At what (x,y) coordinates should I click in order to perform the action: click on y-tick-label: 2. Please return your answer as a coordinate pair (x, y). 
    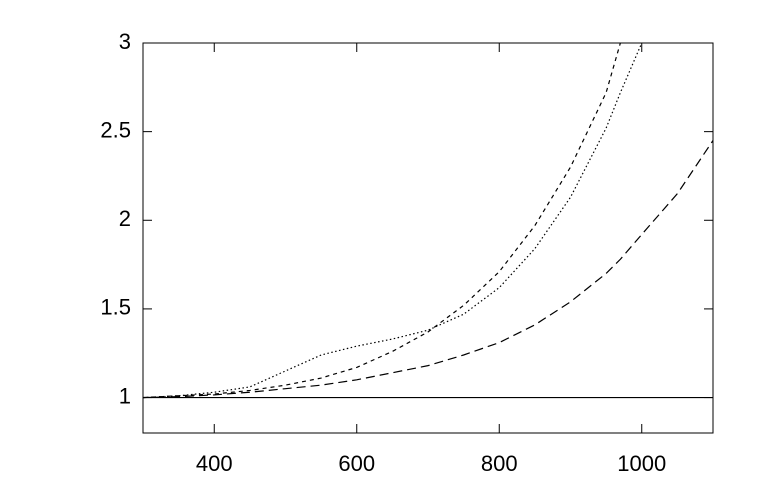
    Looking at the image, I should click on (125, 218).